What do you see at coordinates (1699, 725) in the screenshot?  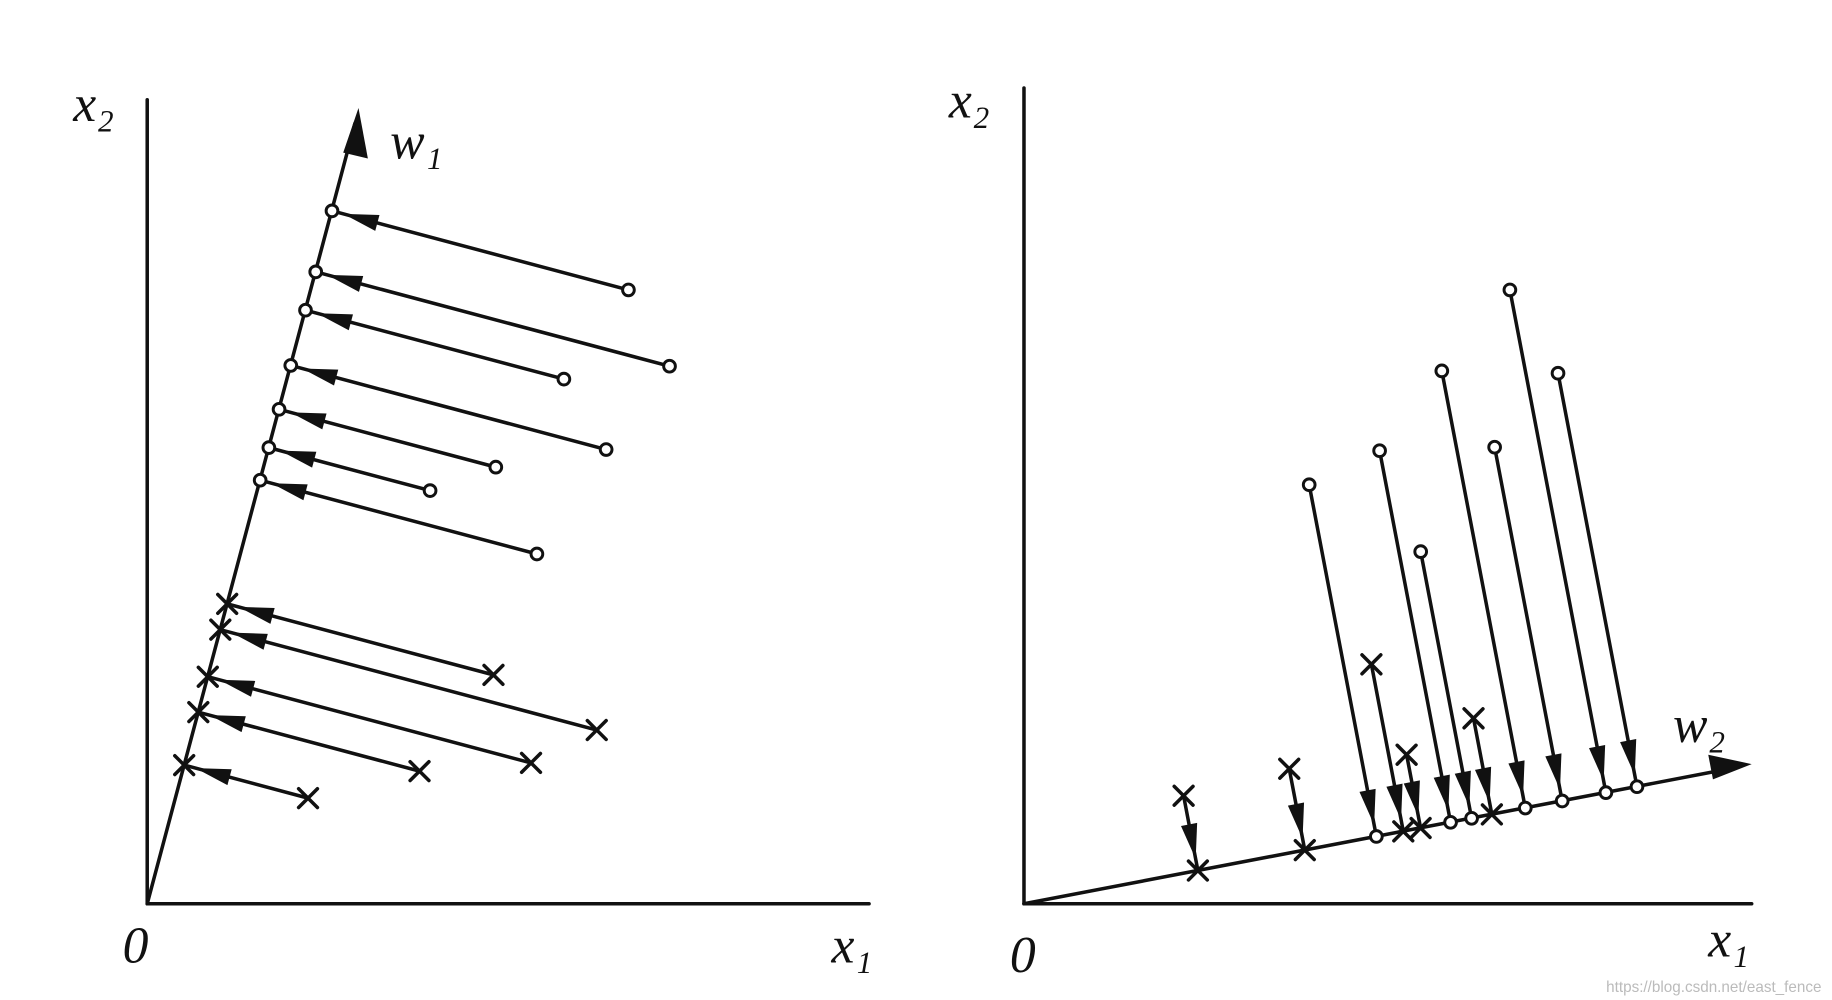 I see `direction-label: w₂` at bounding box center [1699, 725].